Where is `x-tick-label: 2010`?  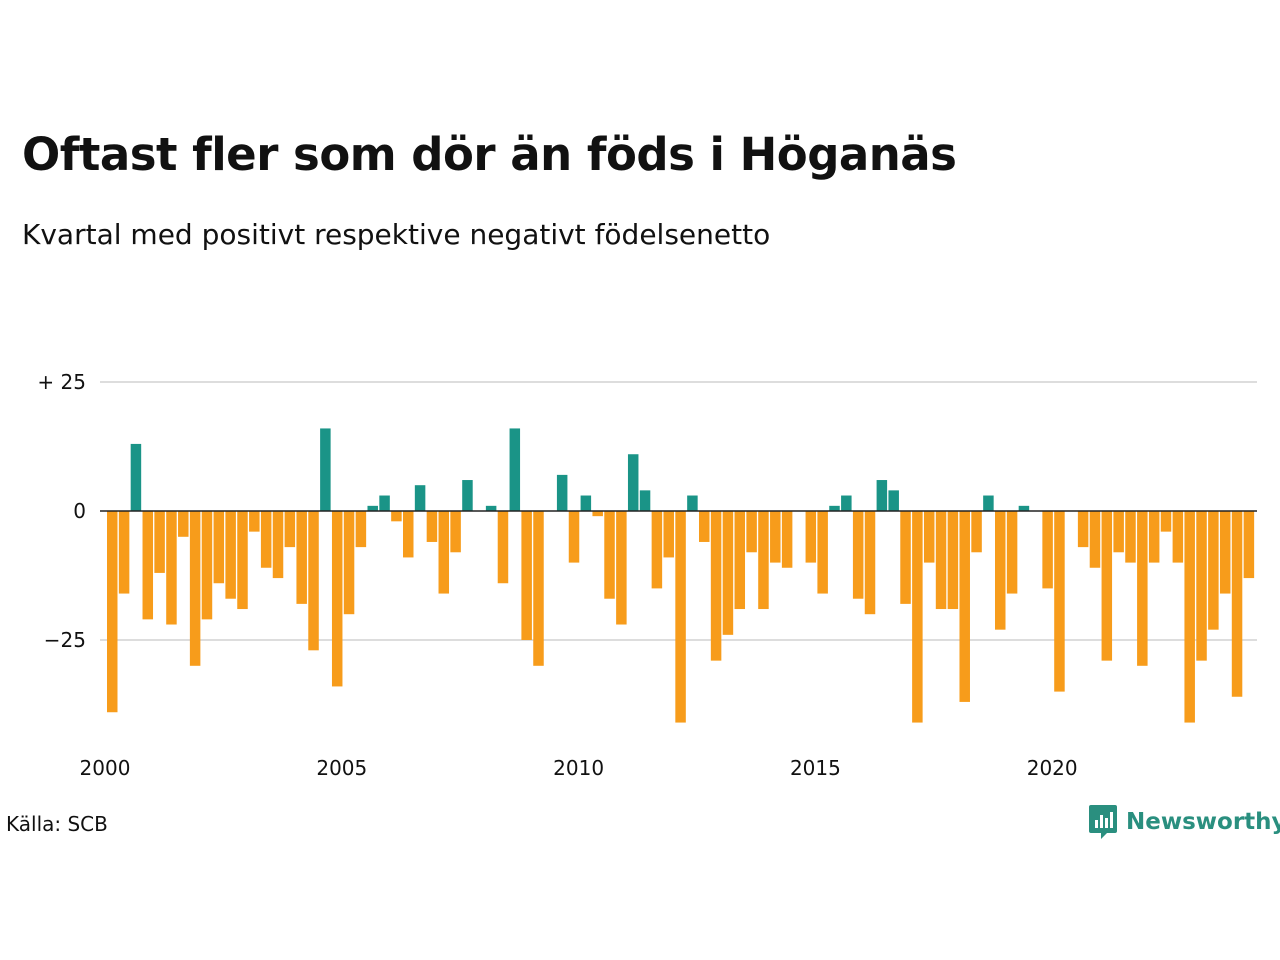 x-tick-label: 2010 is located at coordinates (578, 768).